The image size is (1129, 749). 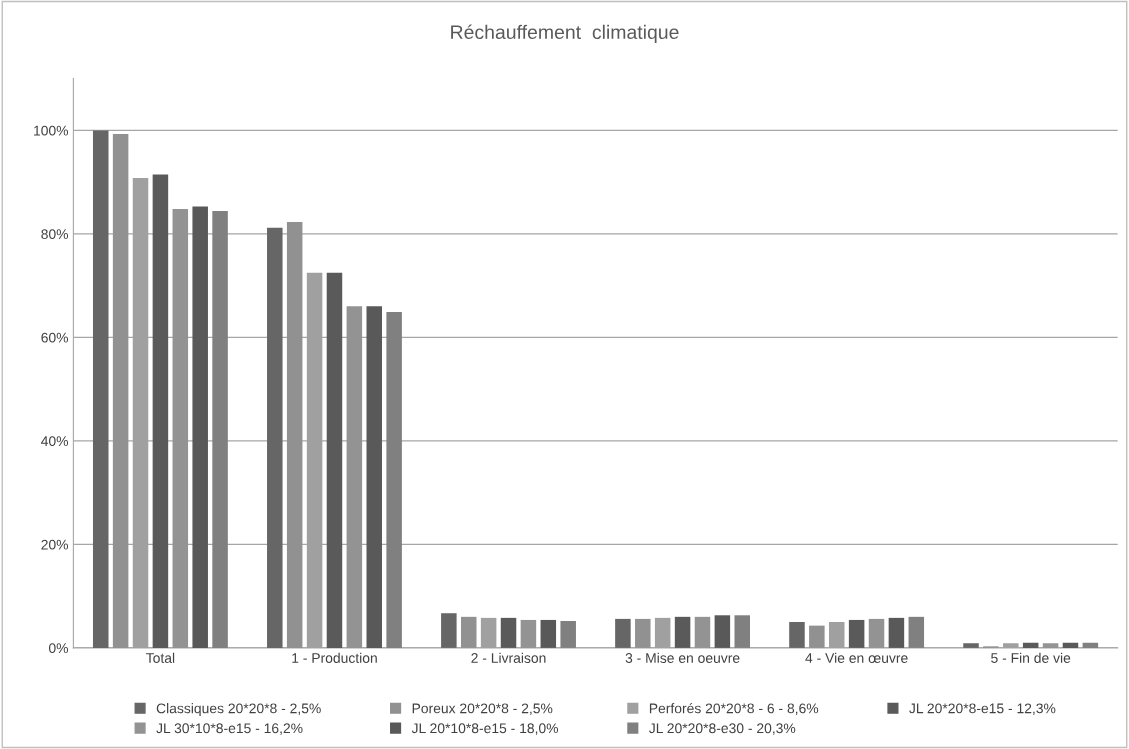 What do you see at coordinates (482, 709) in the screenshot?
I see `legend-label: Poreux 20*20*8 - 2,5%` at bounding box center [482, 709].